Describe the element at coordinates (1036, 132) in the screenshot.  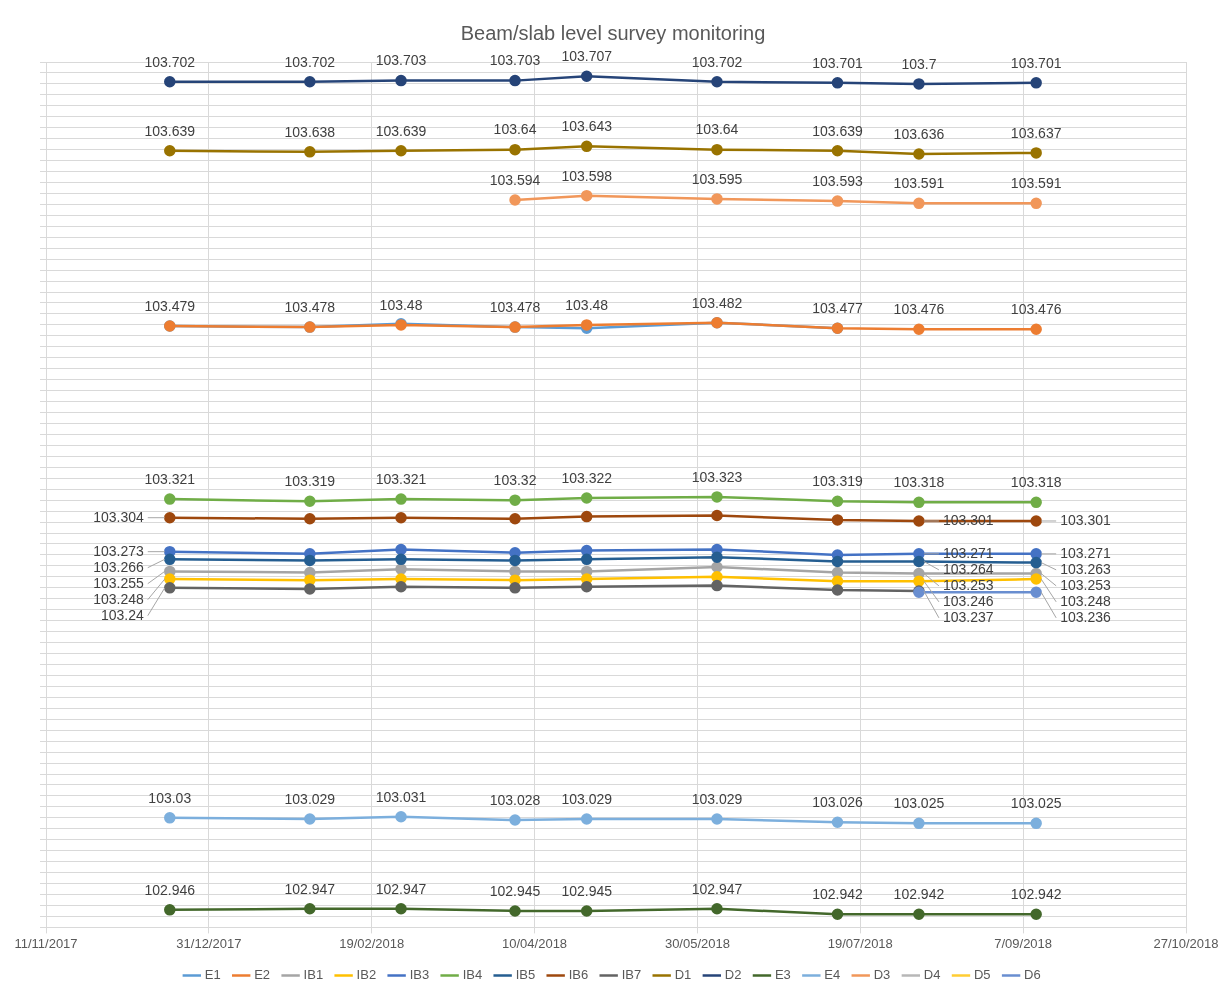
I see `data-label: 103.637` at that location.